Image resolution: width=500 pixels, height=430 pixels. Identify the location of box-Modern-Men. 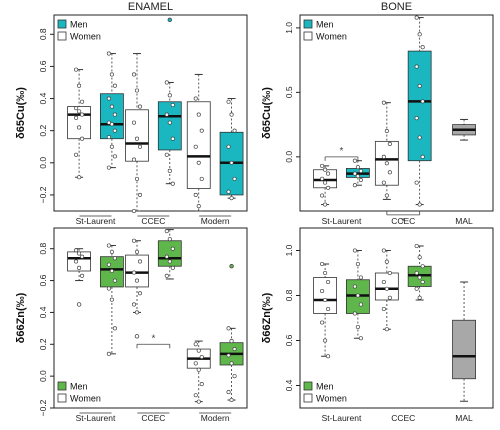
(231, 333).